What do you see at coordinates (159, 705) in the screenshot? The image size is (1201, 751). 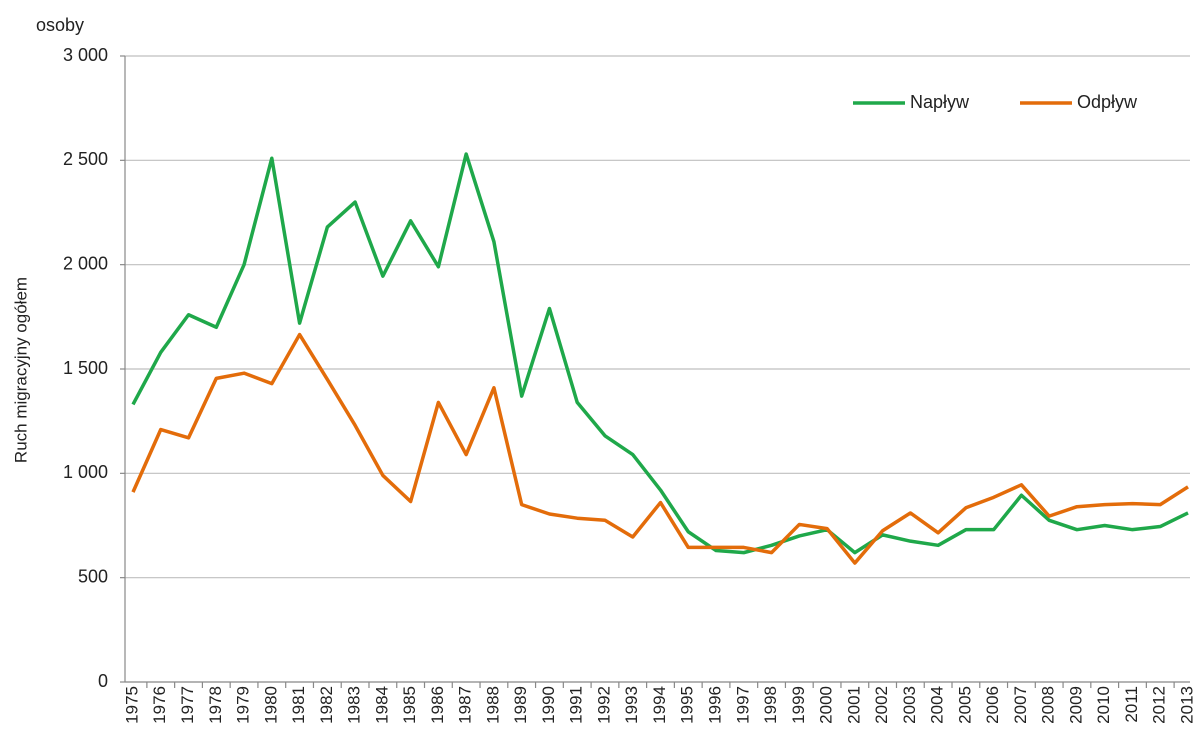 I see `x-tick-label: 1976` at bounding box center [159, 705].